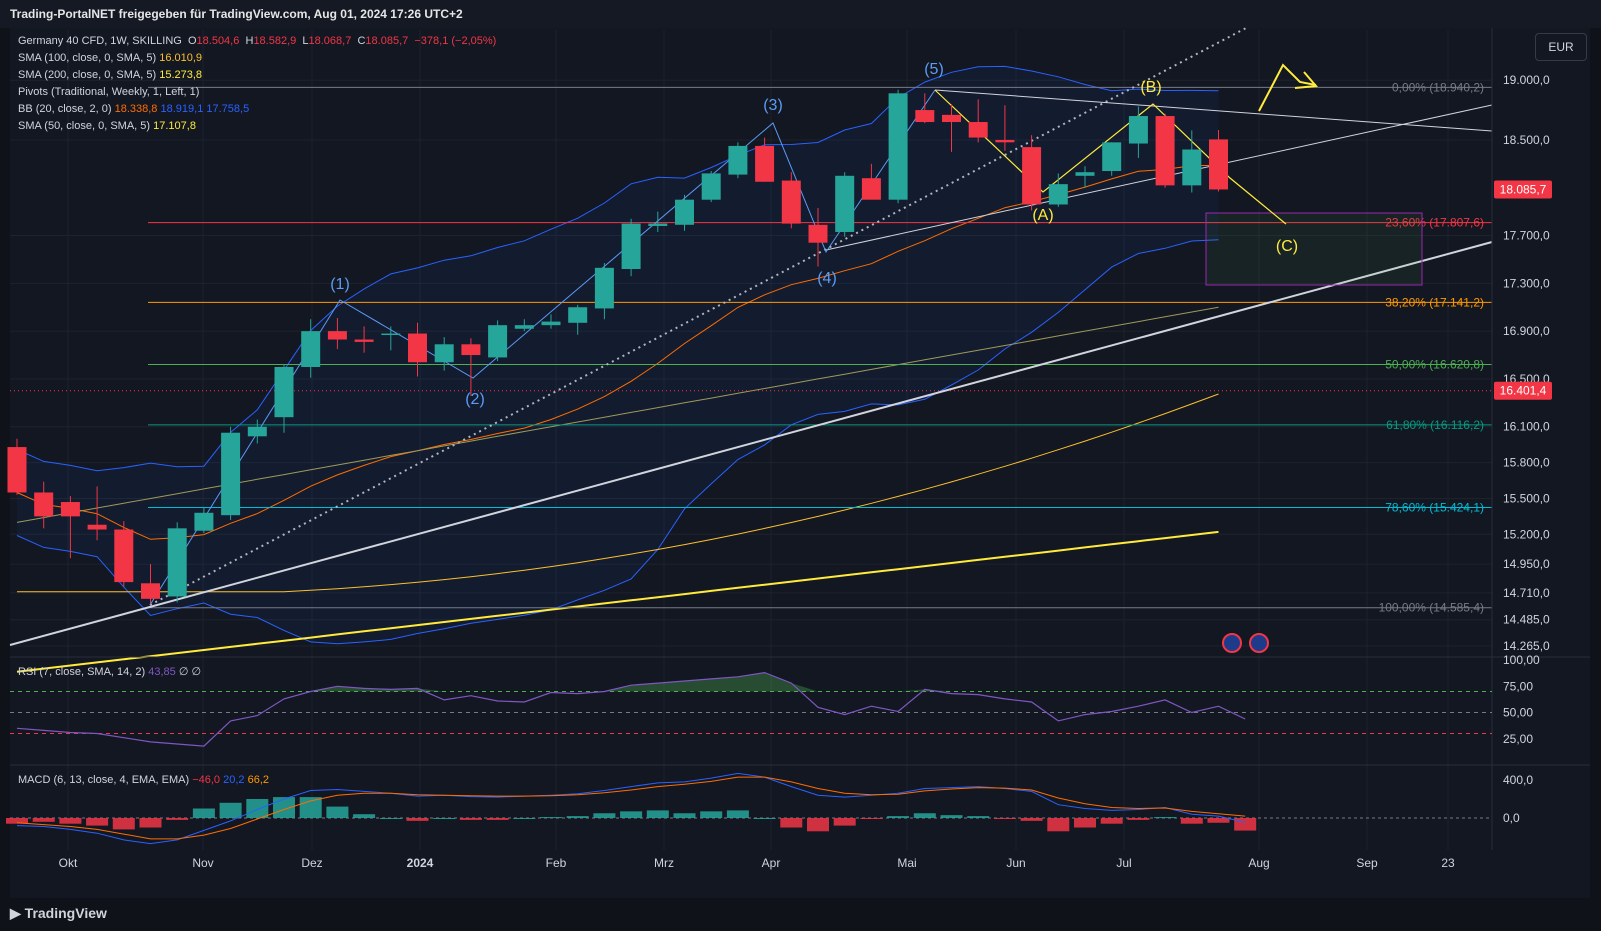  Describe the element at coordinates (1518, 686) in the screenshot. I see `rsi-axis-label: 75,00` at that location.